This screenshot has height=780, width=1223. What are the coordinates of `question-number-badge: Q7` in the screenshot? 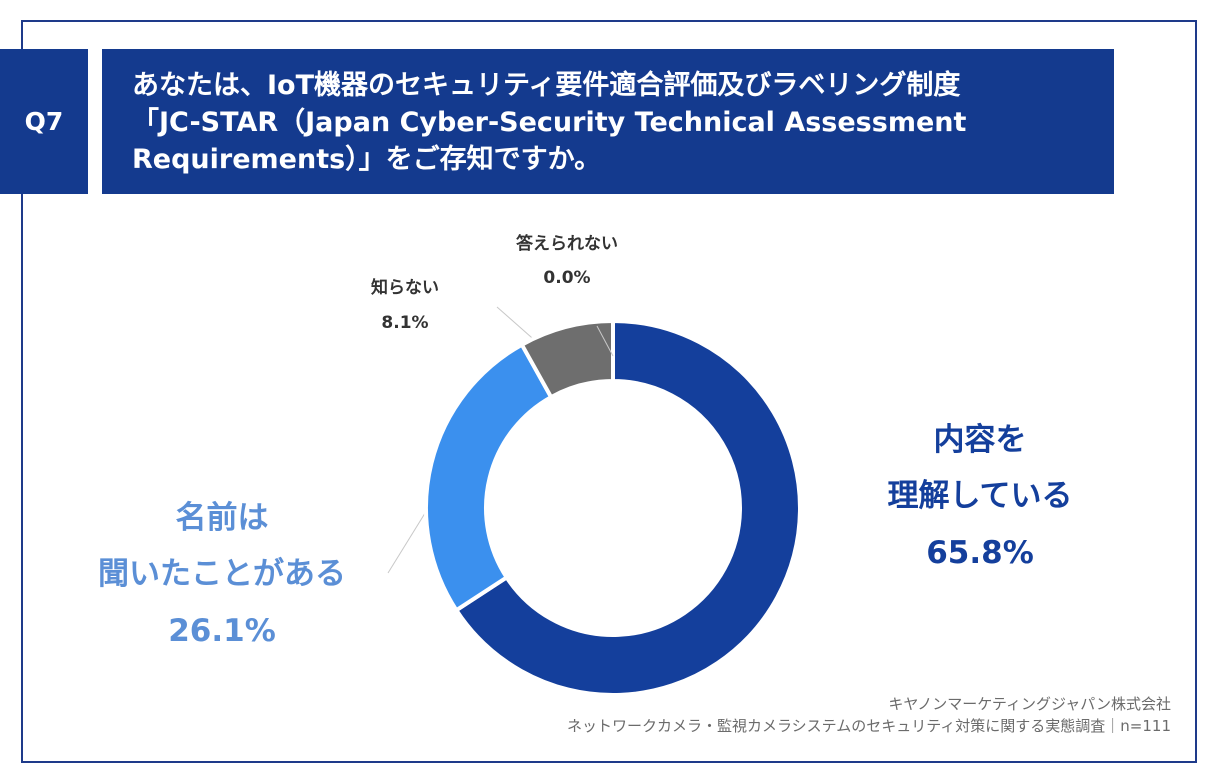 It's located at (44, 121).